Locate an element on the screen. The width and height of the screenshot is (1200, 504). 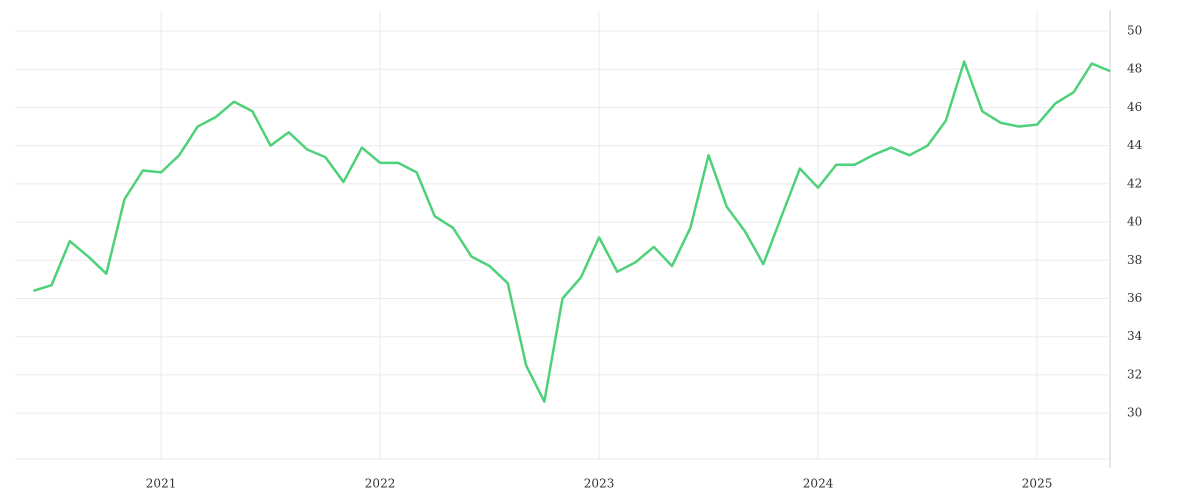
y-tick-label: 50 is located at coordinates (1134, 31).